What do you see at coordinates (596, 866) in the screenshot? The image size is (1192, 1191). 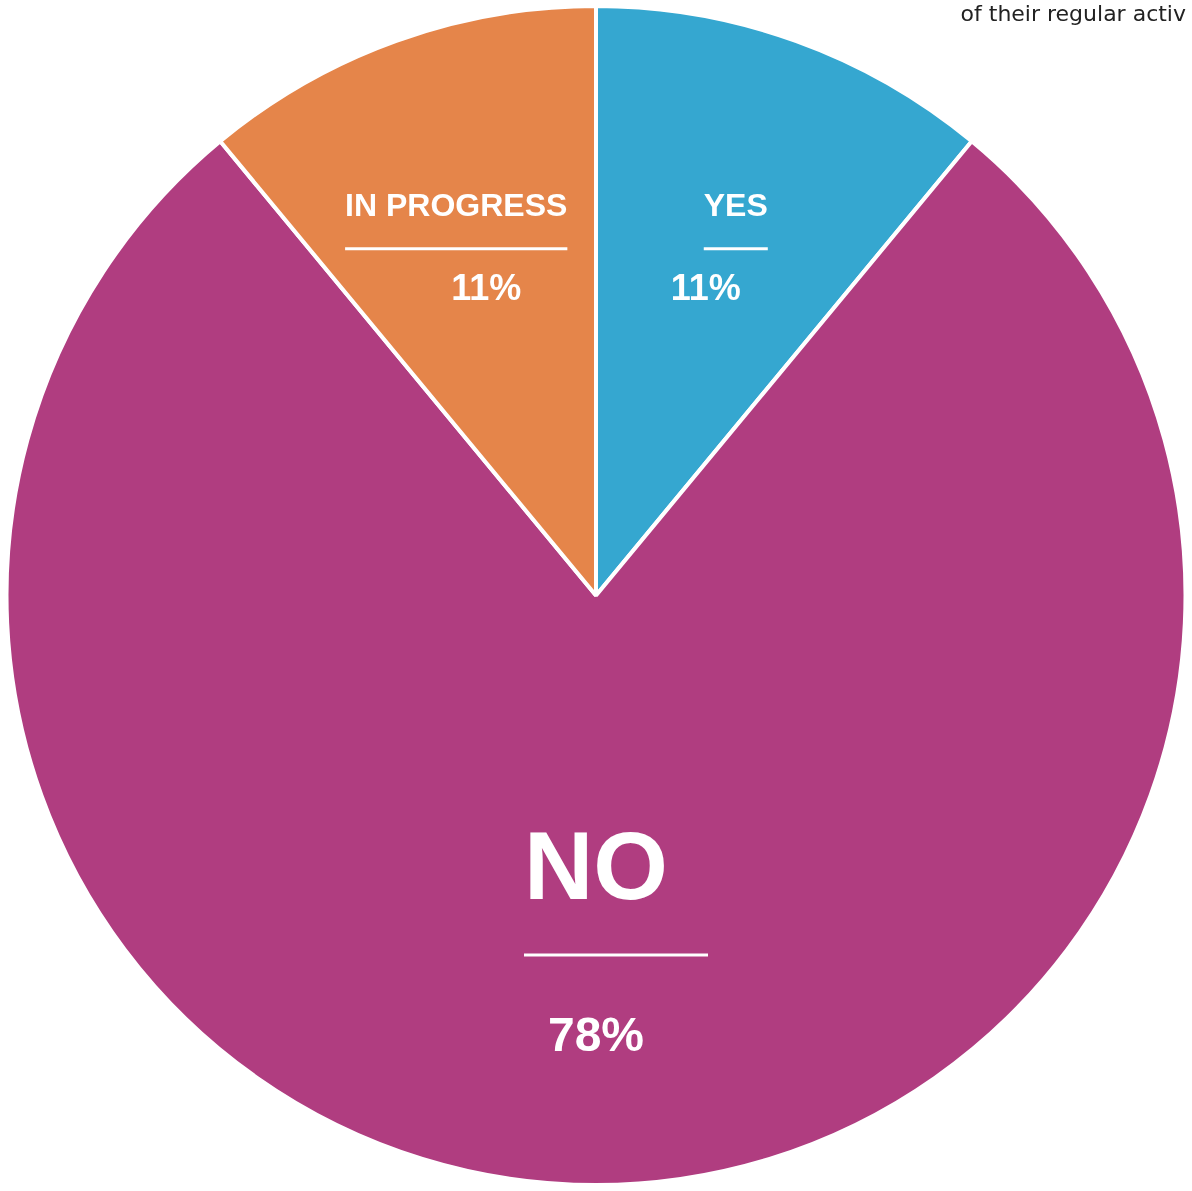 I see `slice-label: NO` at bounding box center [596, 866].